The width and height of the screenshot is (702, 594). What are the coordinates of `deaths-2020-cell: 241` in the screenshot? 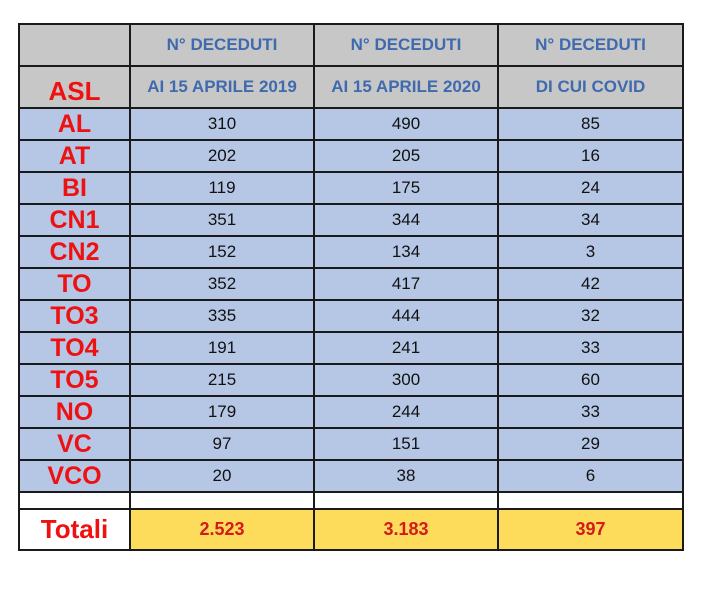 It's located at (406, 348).